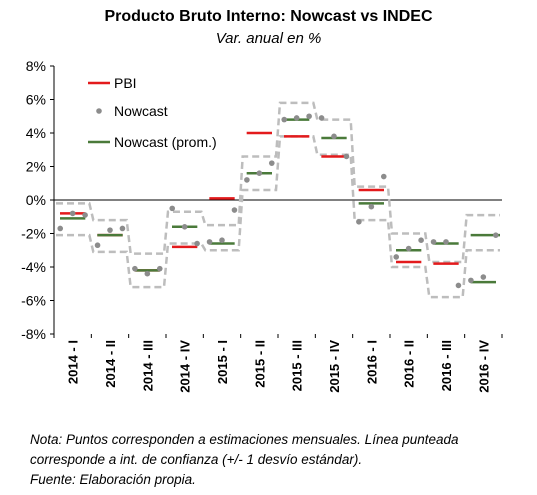  Describe the element at coordinates (125, 83) in the screenshot. I see `legend-pbi-label: PBI` at that location.